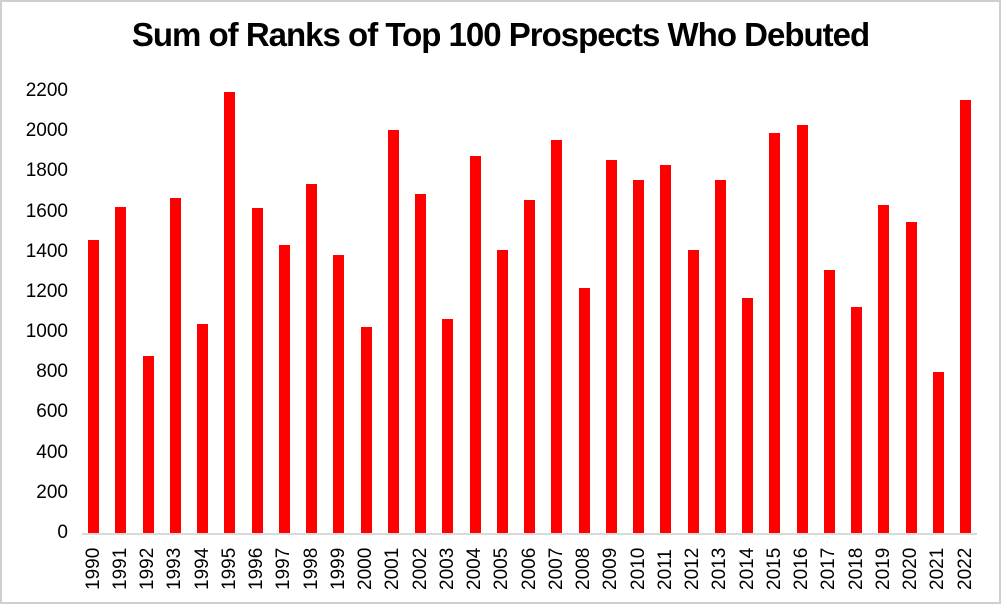 Image resolution: width=1001 pixels, height=604 pixels. I want to click on bar-2002, so click(420, 363).